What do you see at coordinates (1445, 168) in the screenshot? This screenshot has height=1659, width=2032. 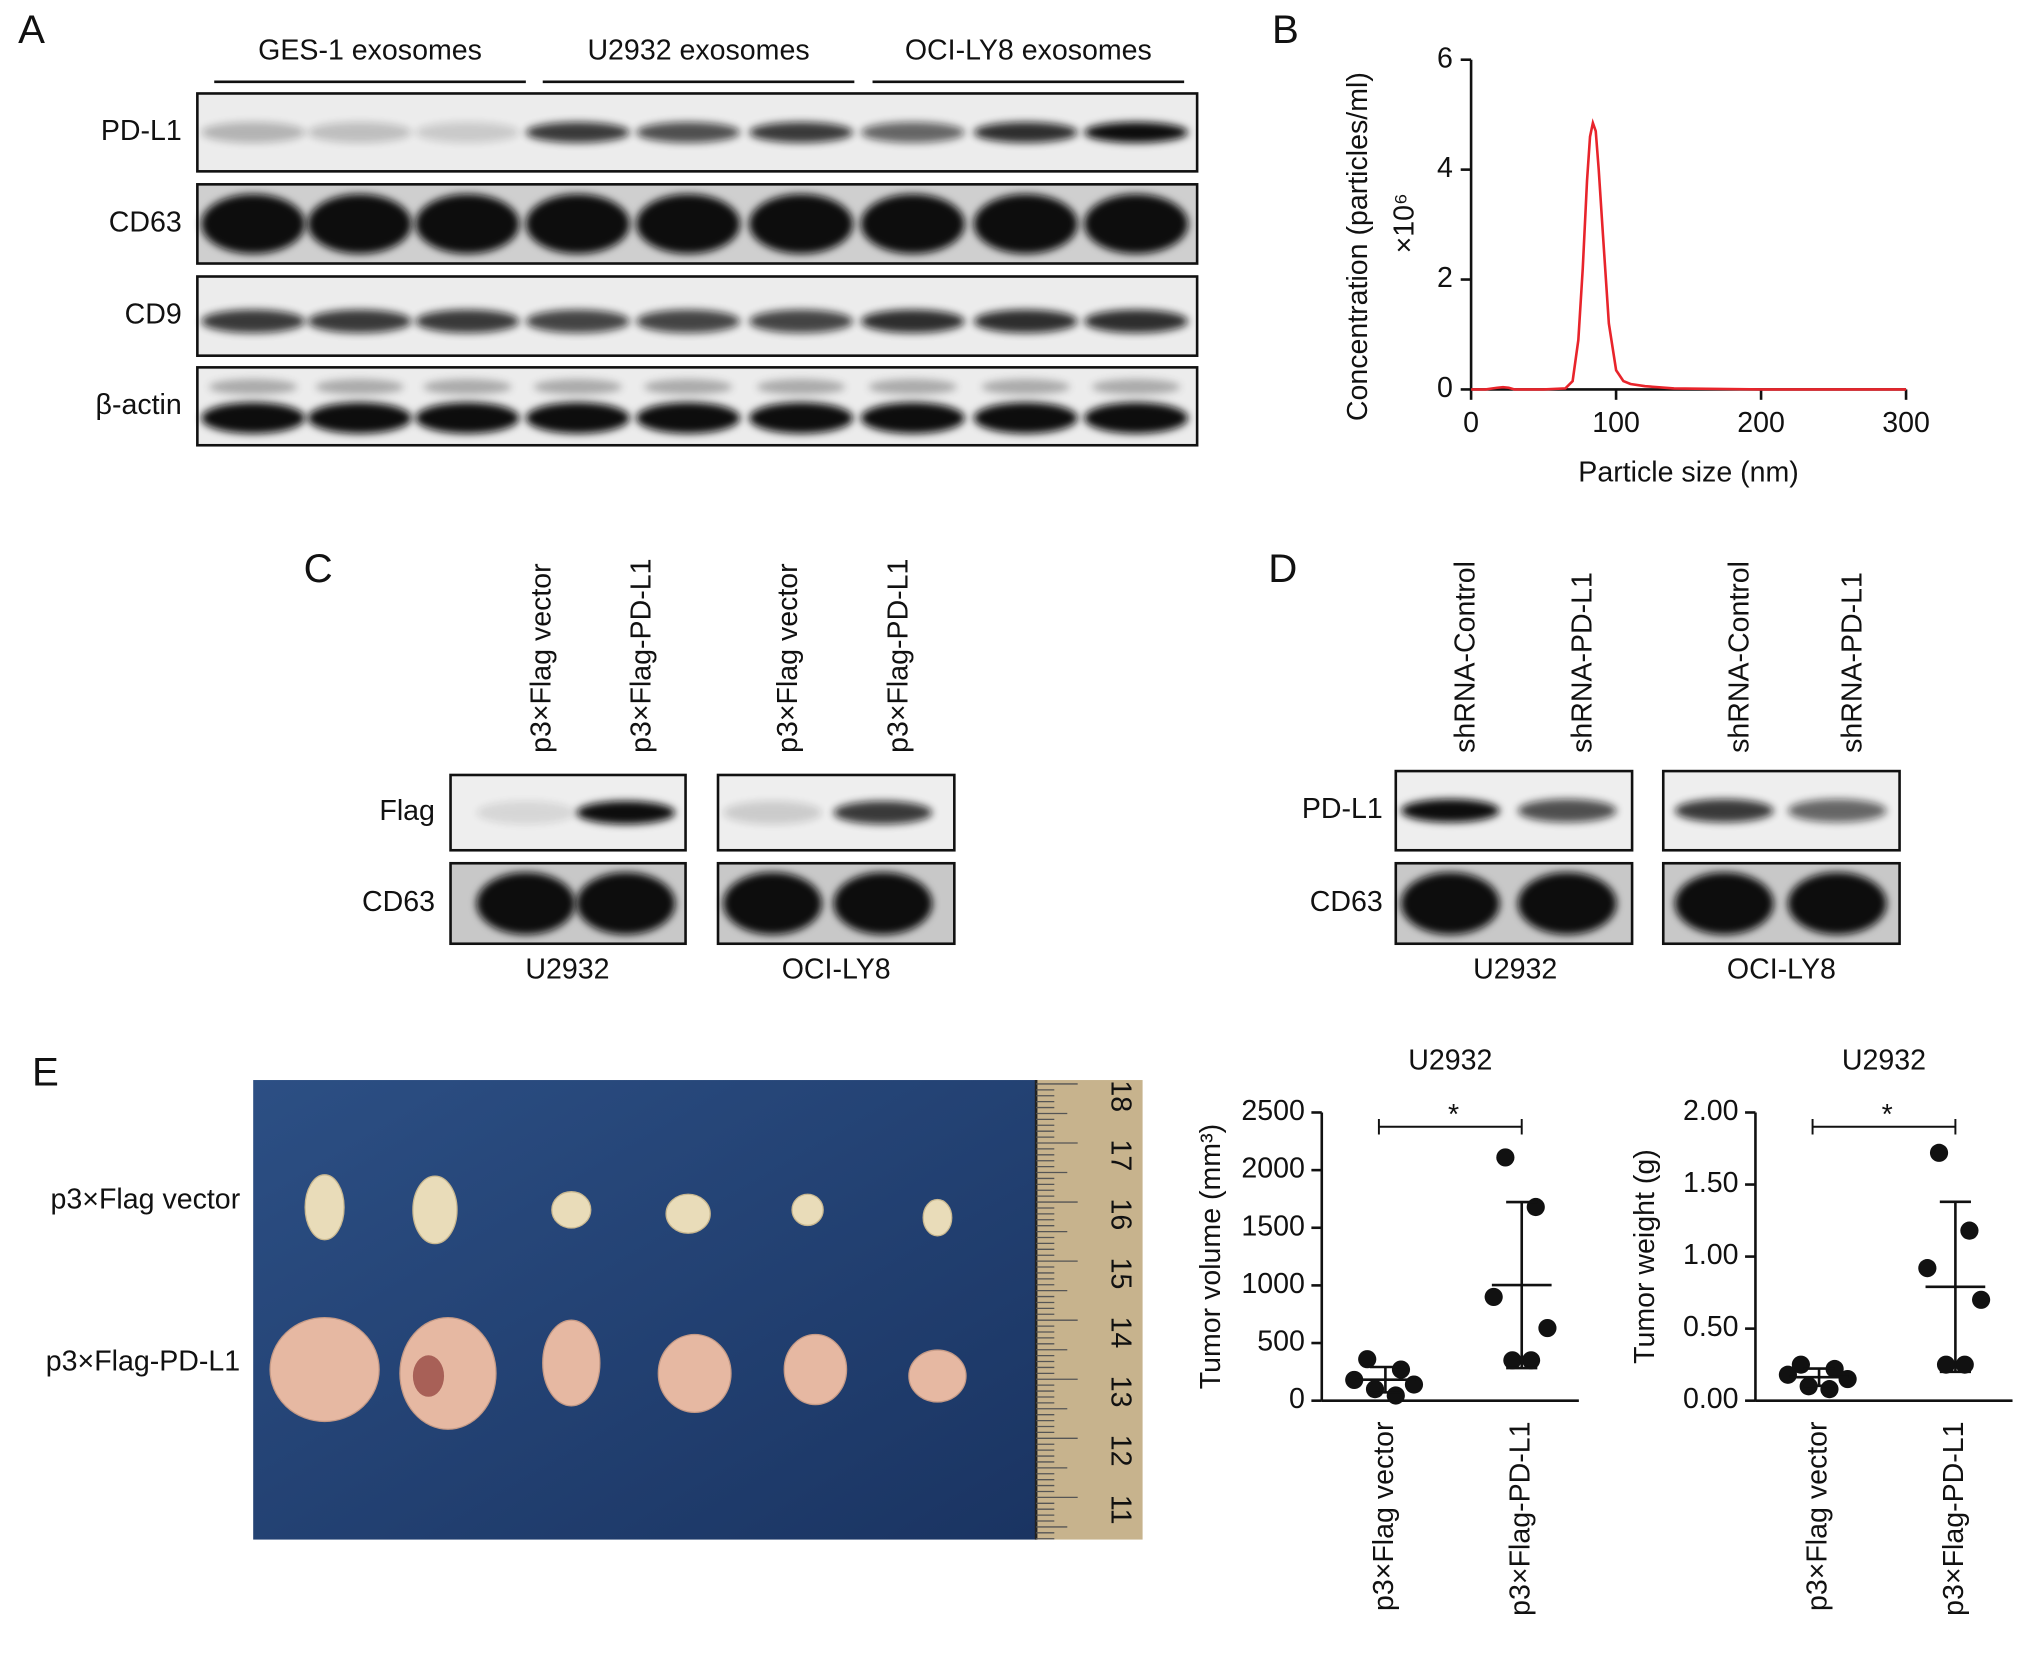 I see `y-tick-label: 4` at bounding box center [1445, 168].